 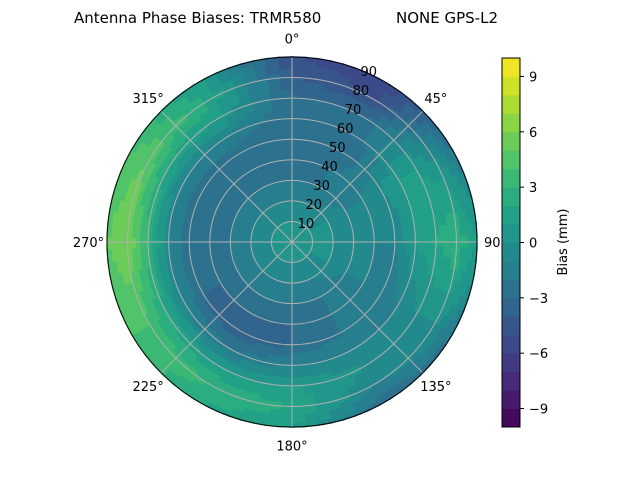 What do you see at coordinates (147, 99) in the screenshot?
I see `theta-tick-label: 315°` at bounding box center [147, 99].